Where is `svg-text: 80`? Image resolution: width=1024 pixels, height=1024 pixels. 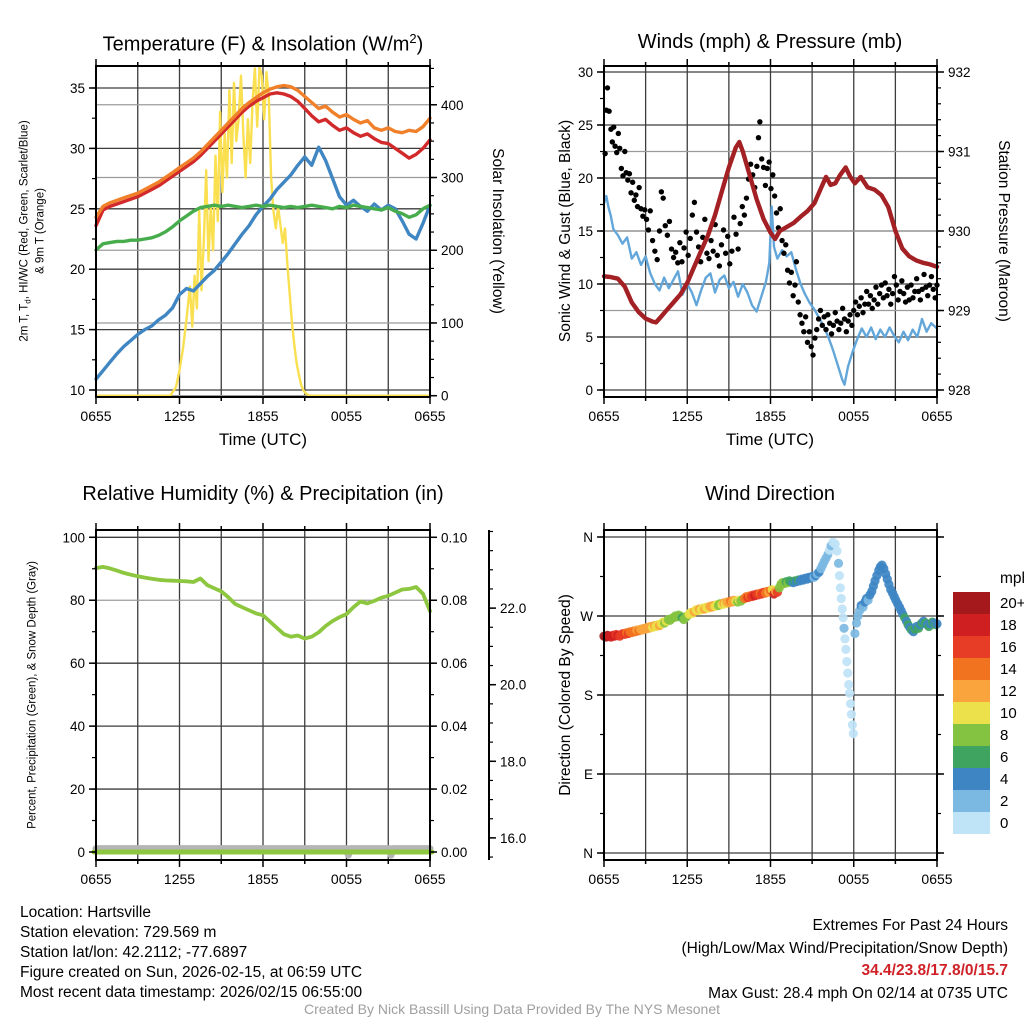 svg-text: 80 is located at coordinates (77, 600).